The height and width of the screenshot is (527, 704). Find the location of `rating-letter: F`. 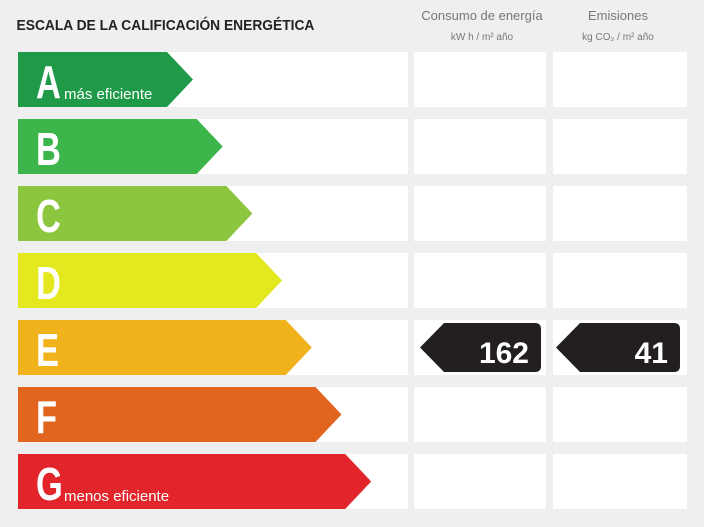

rating-letter: F is located at coordinates (46, 417).